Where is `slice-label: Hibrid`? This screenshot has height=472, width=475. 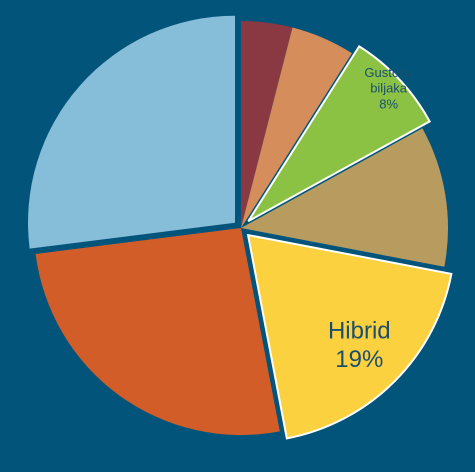
slice-label: Hibrid is located at coordinates (359, 330).